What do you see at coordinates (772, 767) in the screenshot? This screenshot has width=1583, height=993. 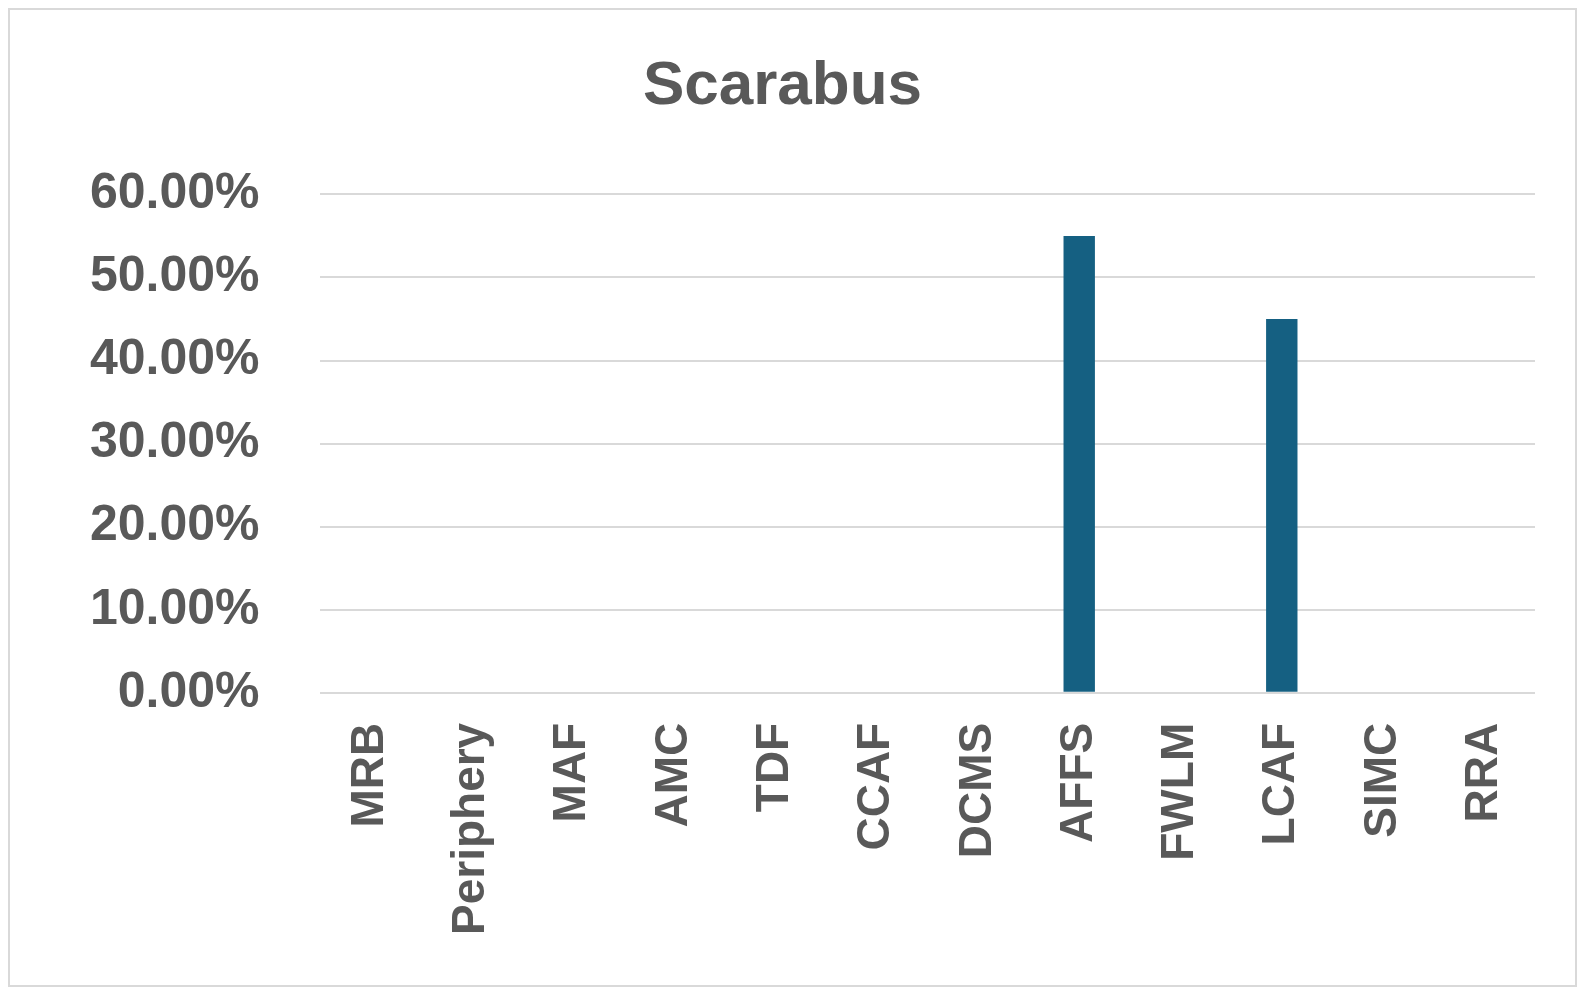 I see `x-tick-label: TDF` at bounding box center [772, 767].